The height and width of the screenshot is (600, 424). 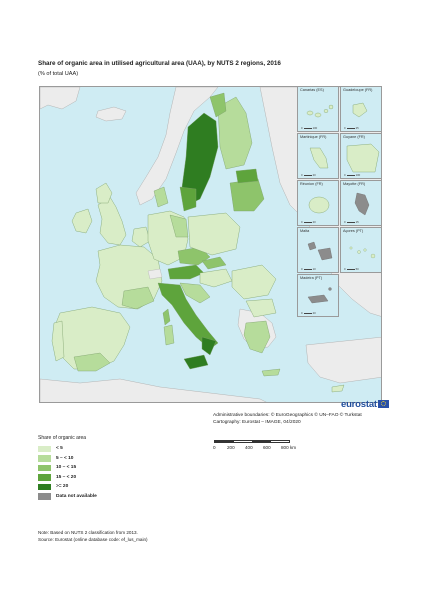 I want to click on legend-label: 15 – < 20, so click(x=66, y=477).